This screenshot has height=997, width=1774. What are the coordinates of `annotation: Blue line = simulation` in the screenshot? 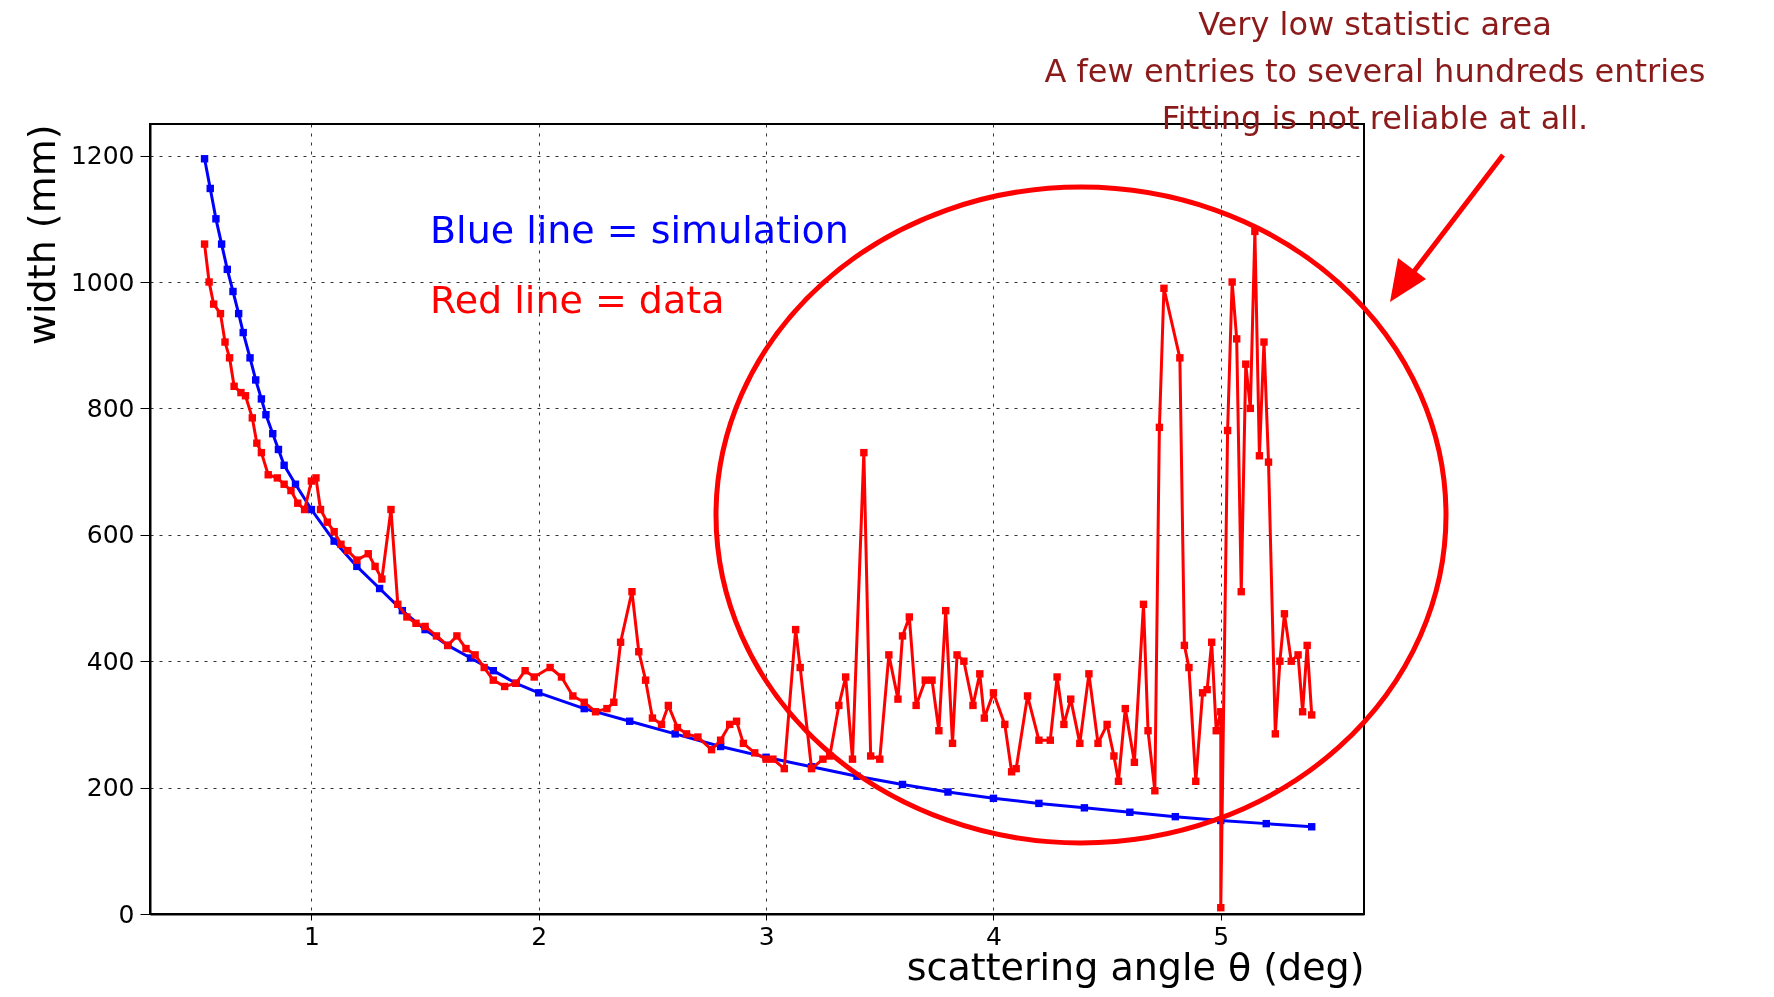 It's located at (639, 230).